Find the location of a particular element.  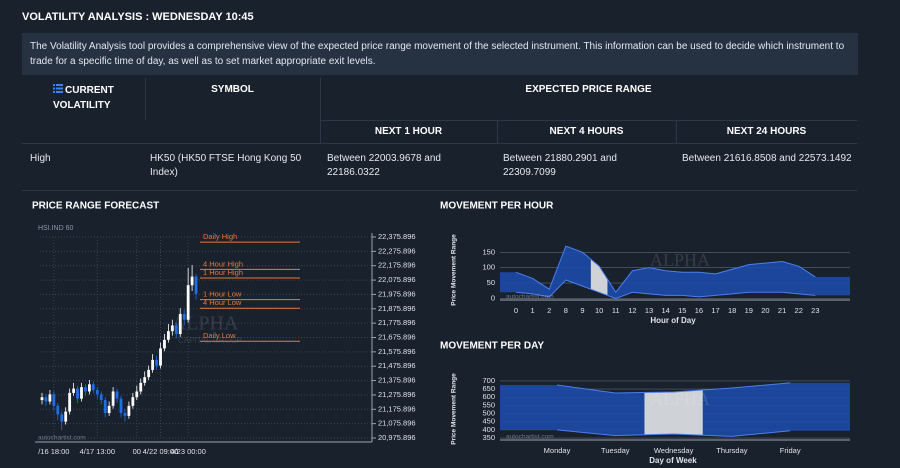

page-title: VOLATILITY ANALYSIS : WEDNESDAY 10:45 is located at coordinates (138, 17).